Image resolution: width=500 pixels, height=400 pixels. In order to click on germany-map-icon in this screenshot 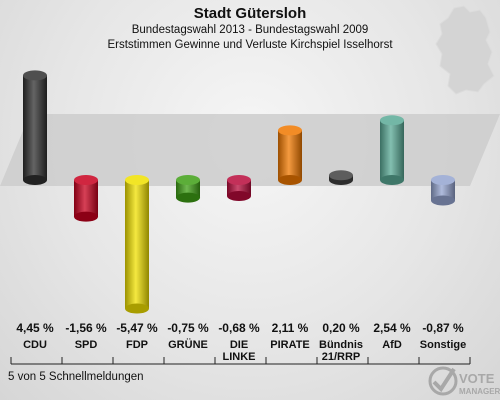, I will do `click(465, 50)`.